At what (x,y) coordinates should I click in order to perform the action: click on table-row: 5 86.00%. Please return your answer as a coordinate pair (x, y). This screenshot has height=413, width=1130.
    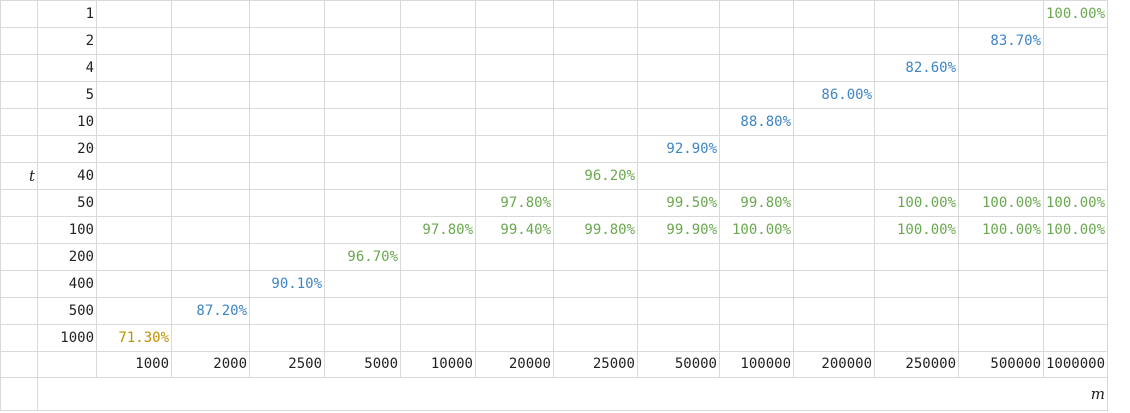
    Looking at the image, I should click on (554, 95).